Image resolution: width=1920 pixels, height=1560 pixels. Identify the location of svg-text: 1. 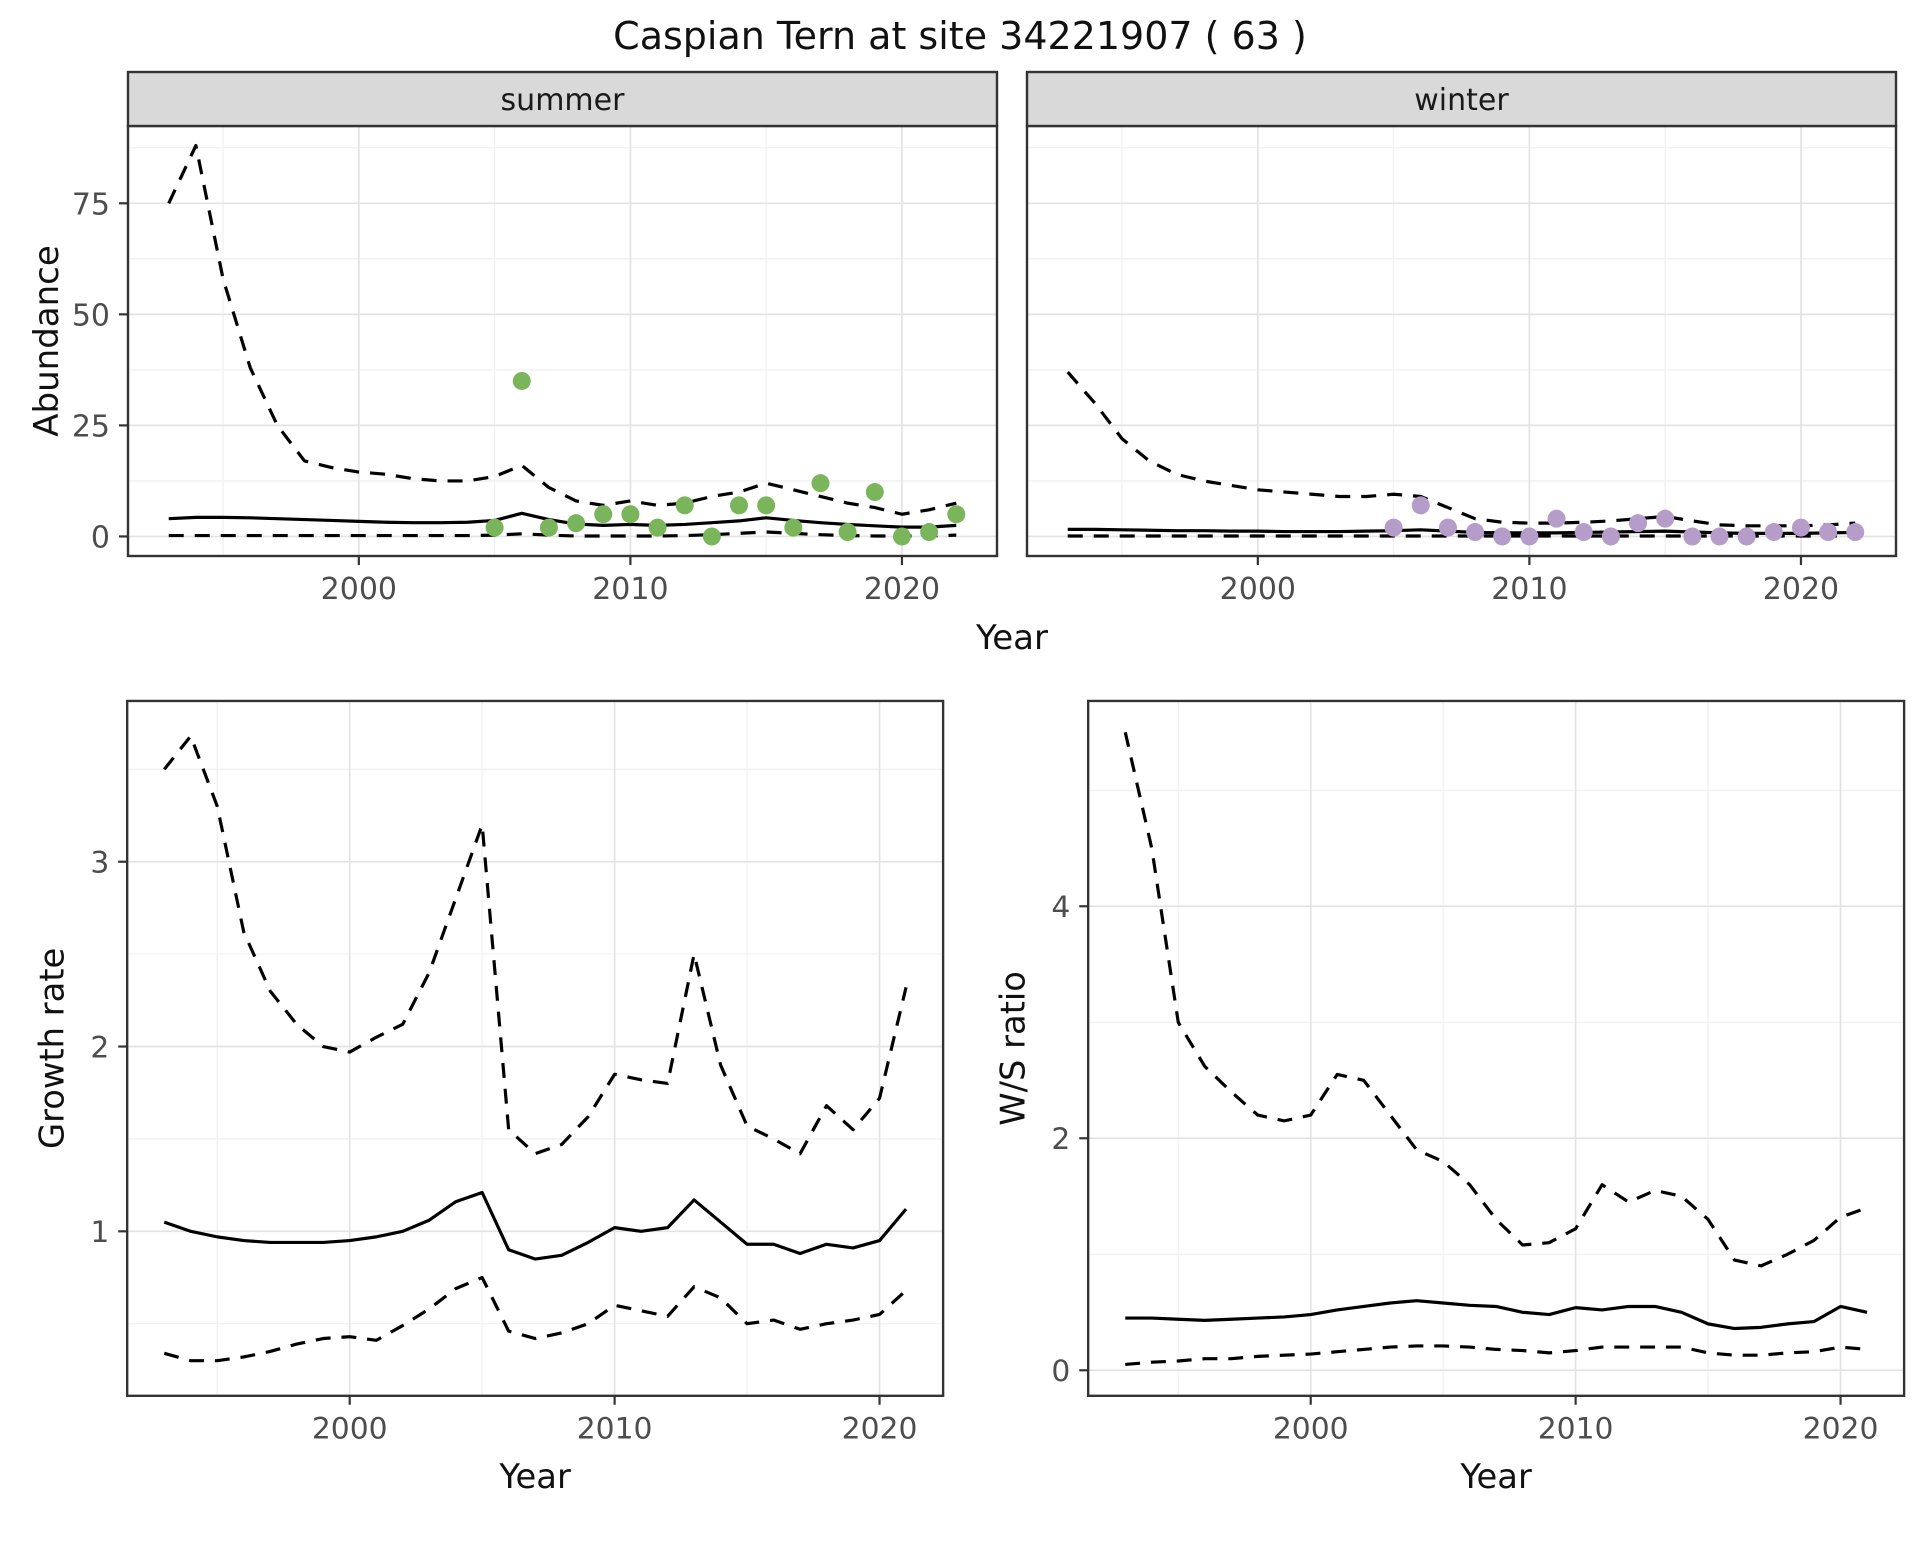
(99, 1232).